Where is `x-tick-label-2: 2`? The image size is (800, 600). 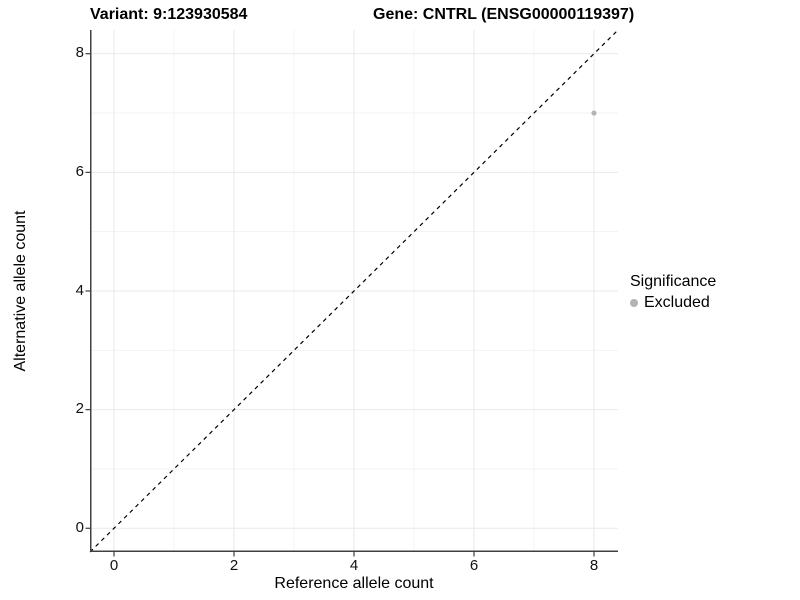
x-tick-label-2: 2 is located at coordinates (234, 565).